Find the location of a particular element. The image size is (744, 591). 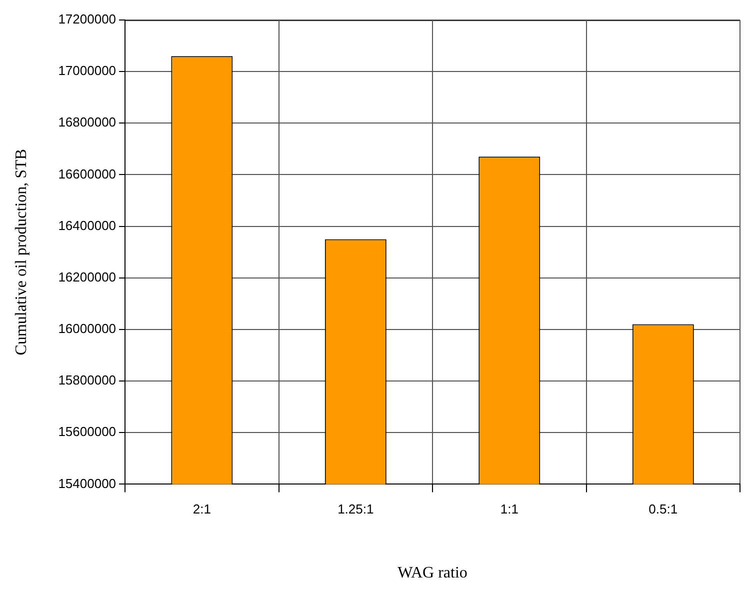

y-tick-label: 15400000 is located at coordinates (87, 483).